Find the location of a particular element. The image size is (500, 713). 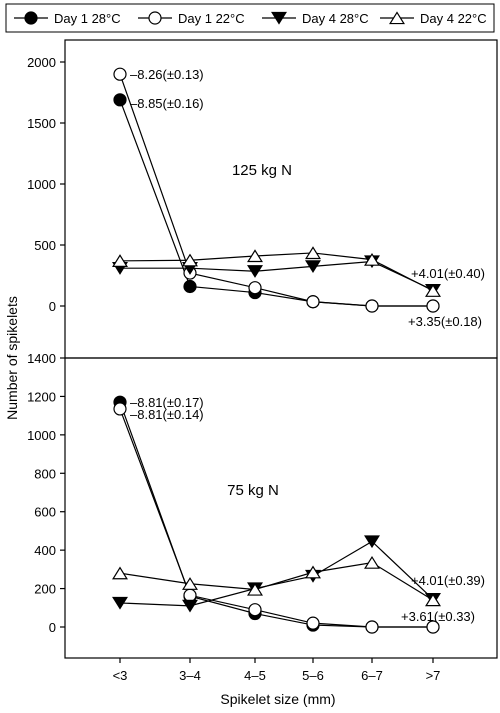

legend-entry-day-1-22-c: Day 1 22°C is located at coordinates (191, 18).